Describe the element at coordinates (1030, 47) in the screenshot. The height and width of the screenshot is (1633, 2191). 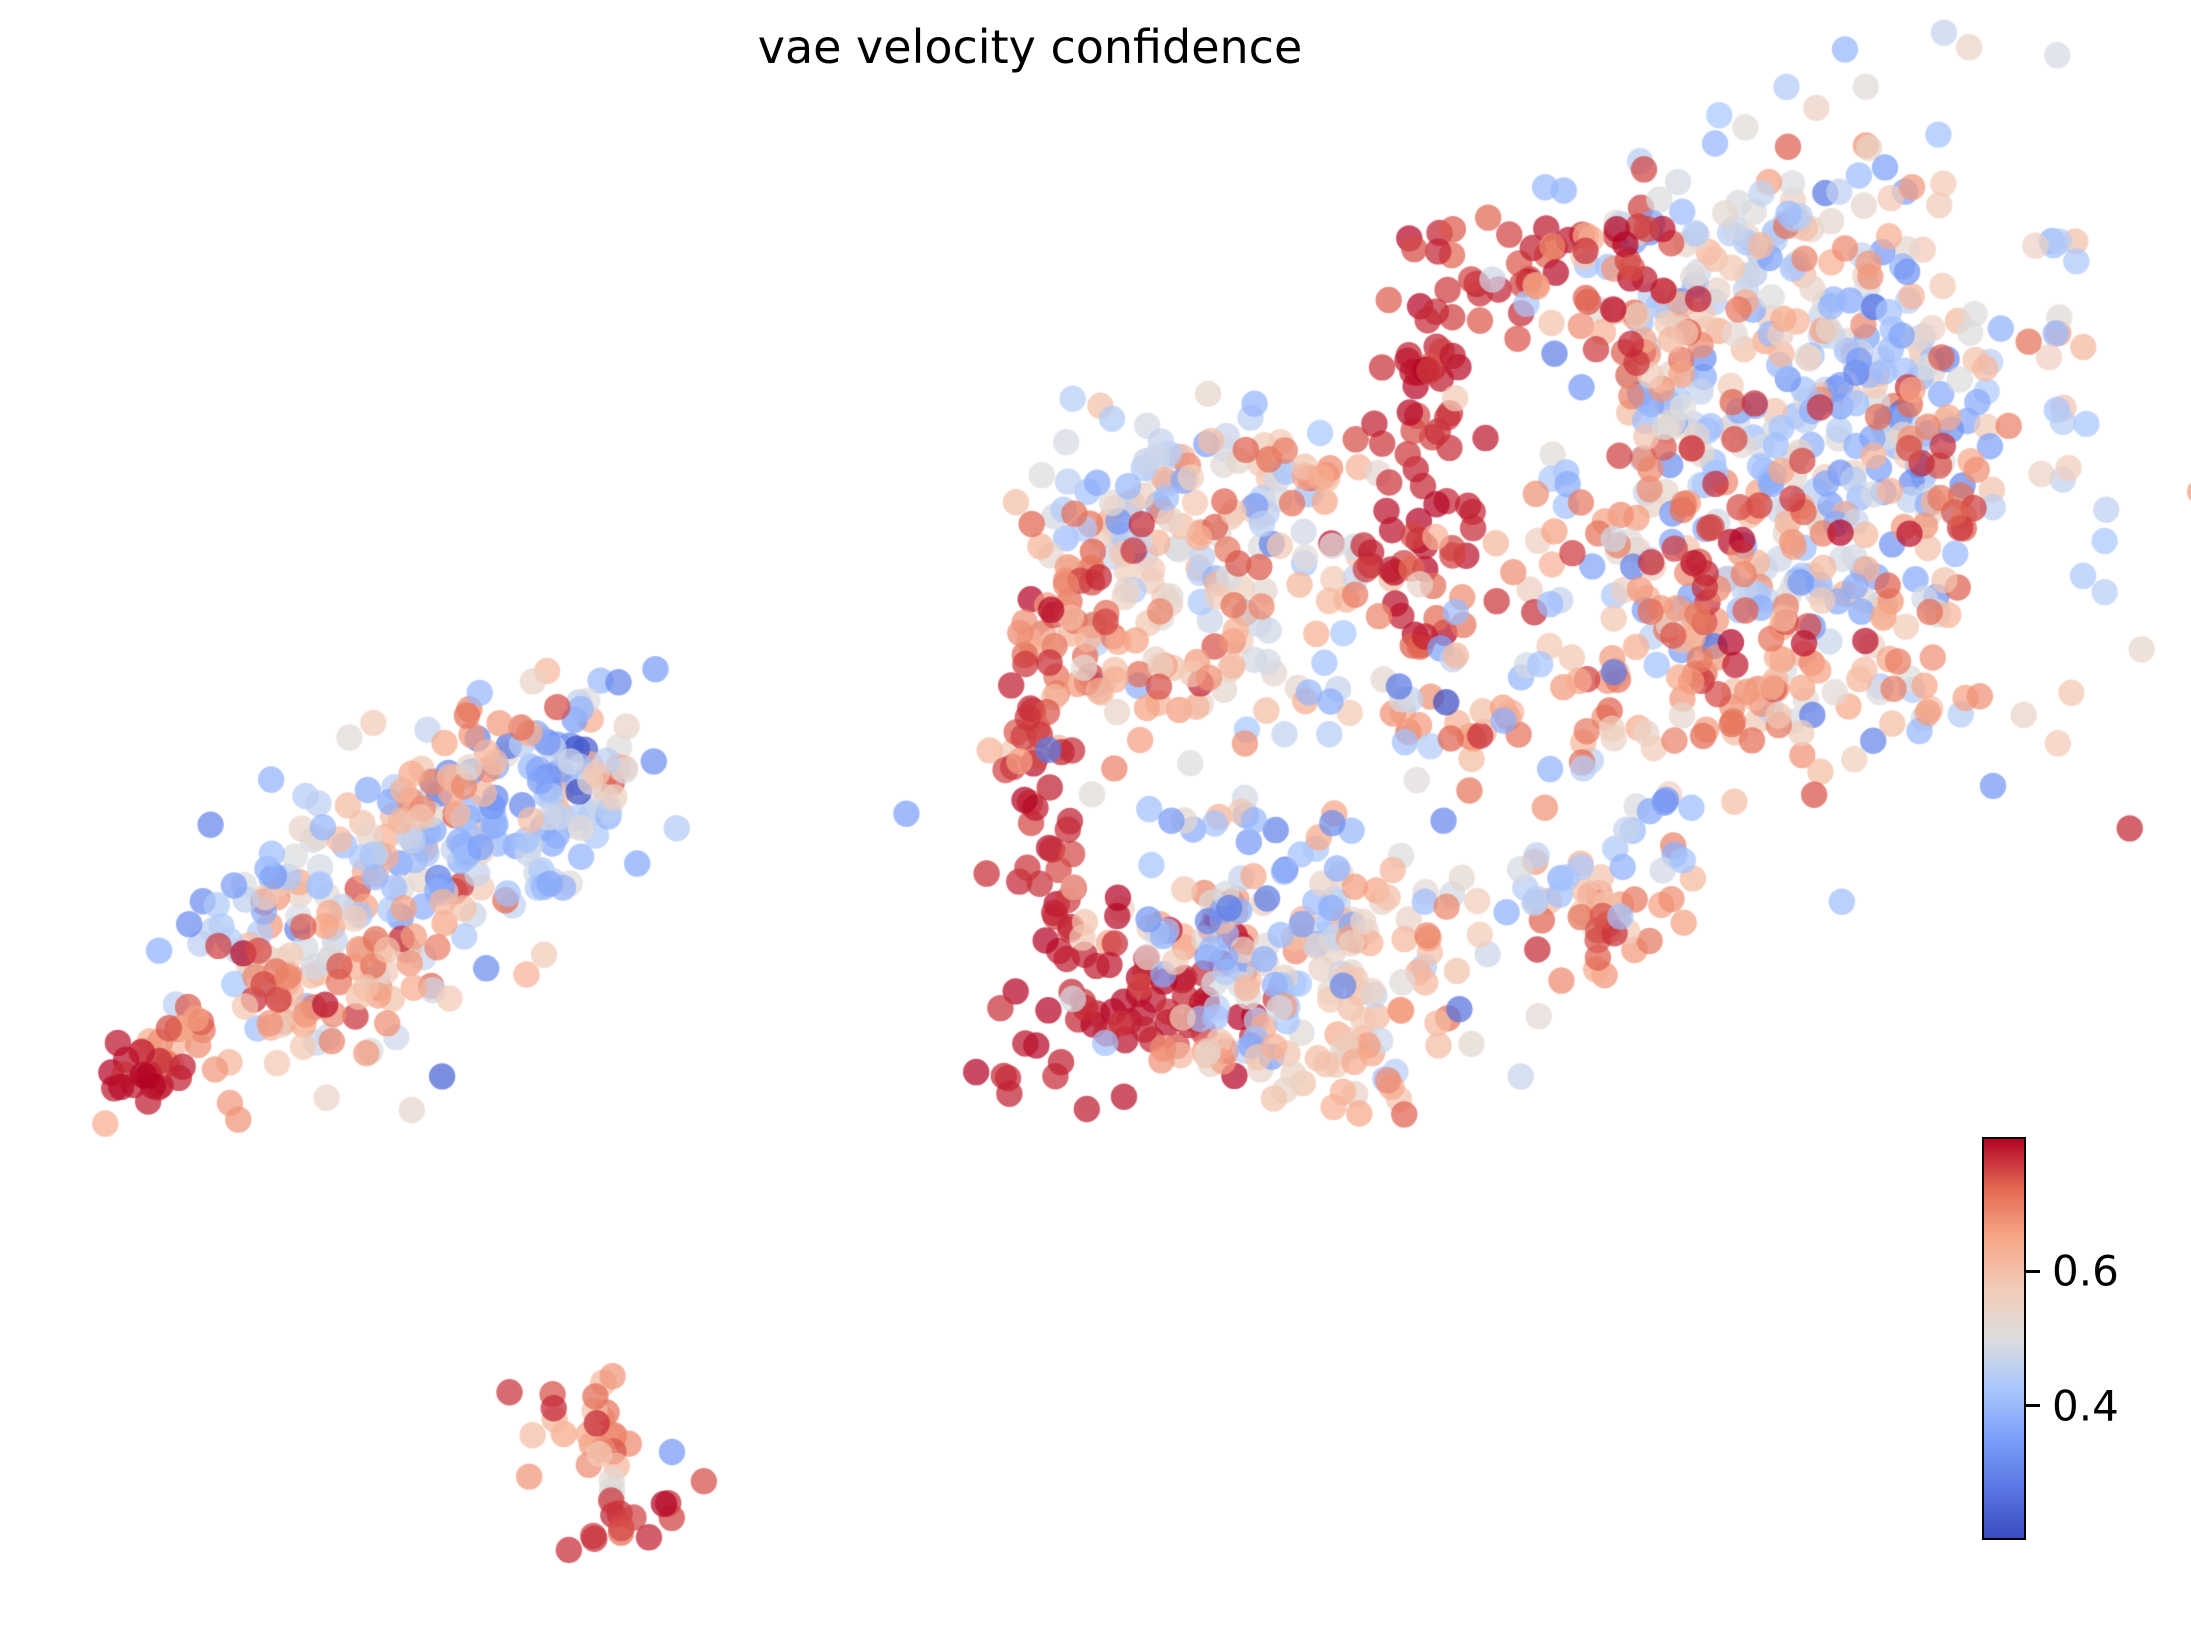
I see `chart-title: vae velocity confidence` at that location.